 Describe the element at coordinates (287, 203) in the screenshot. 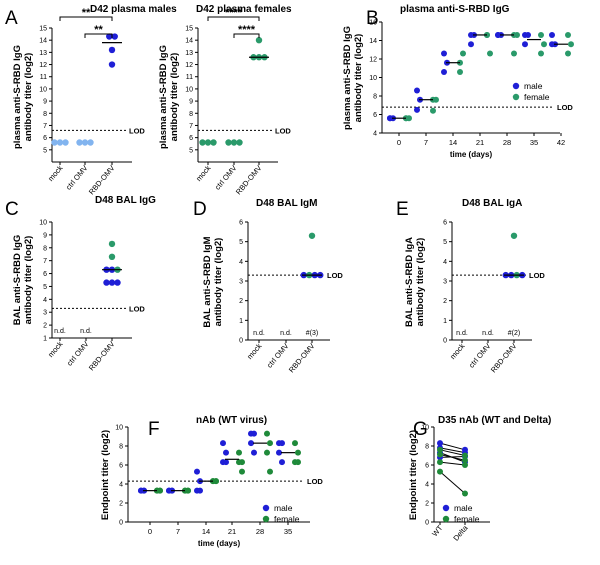

I see `chart-title: D48 BAL IgM` at that location.